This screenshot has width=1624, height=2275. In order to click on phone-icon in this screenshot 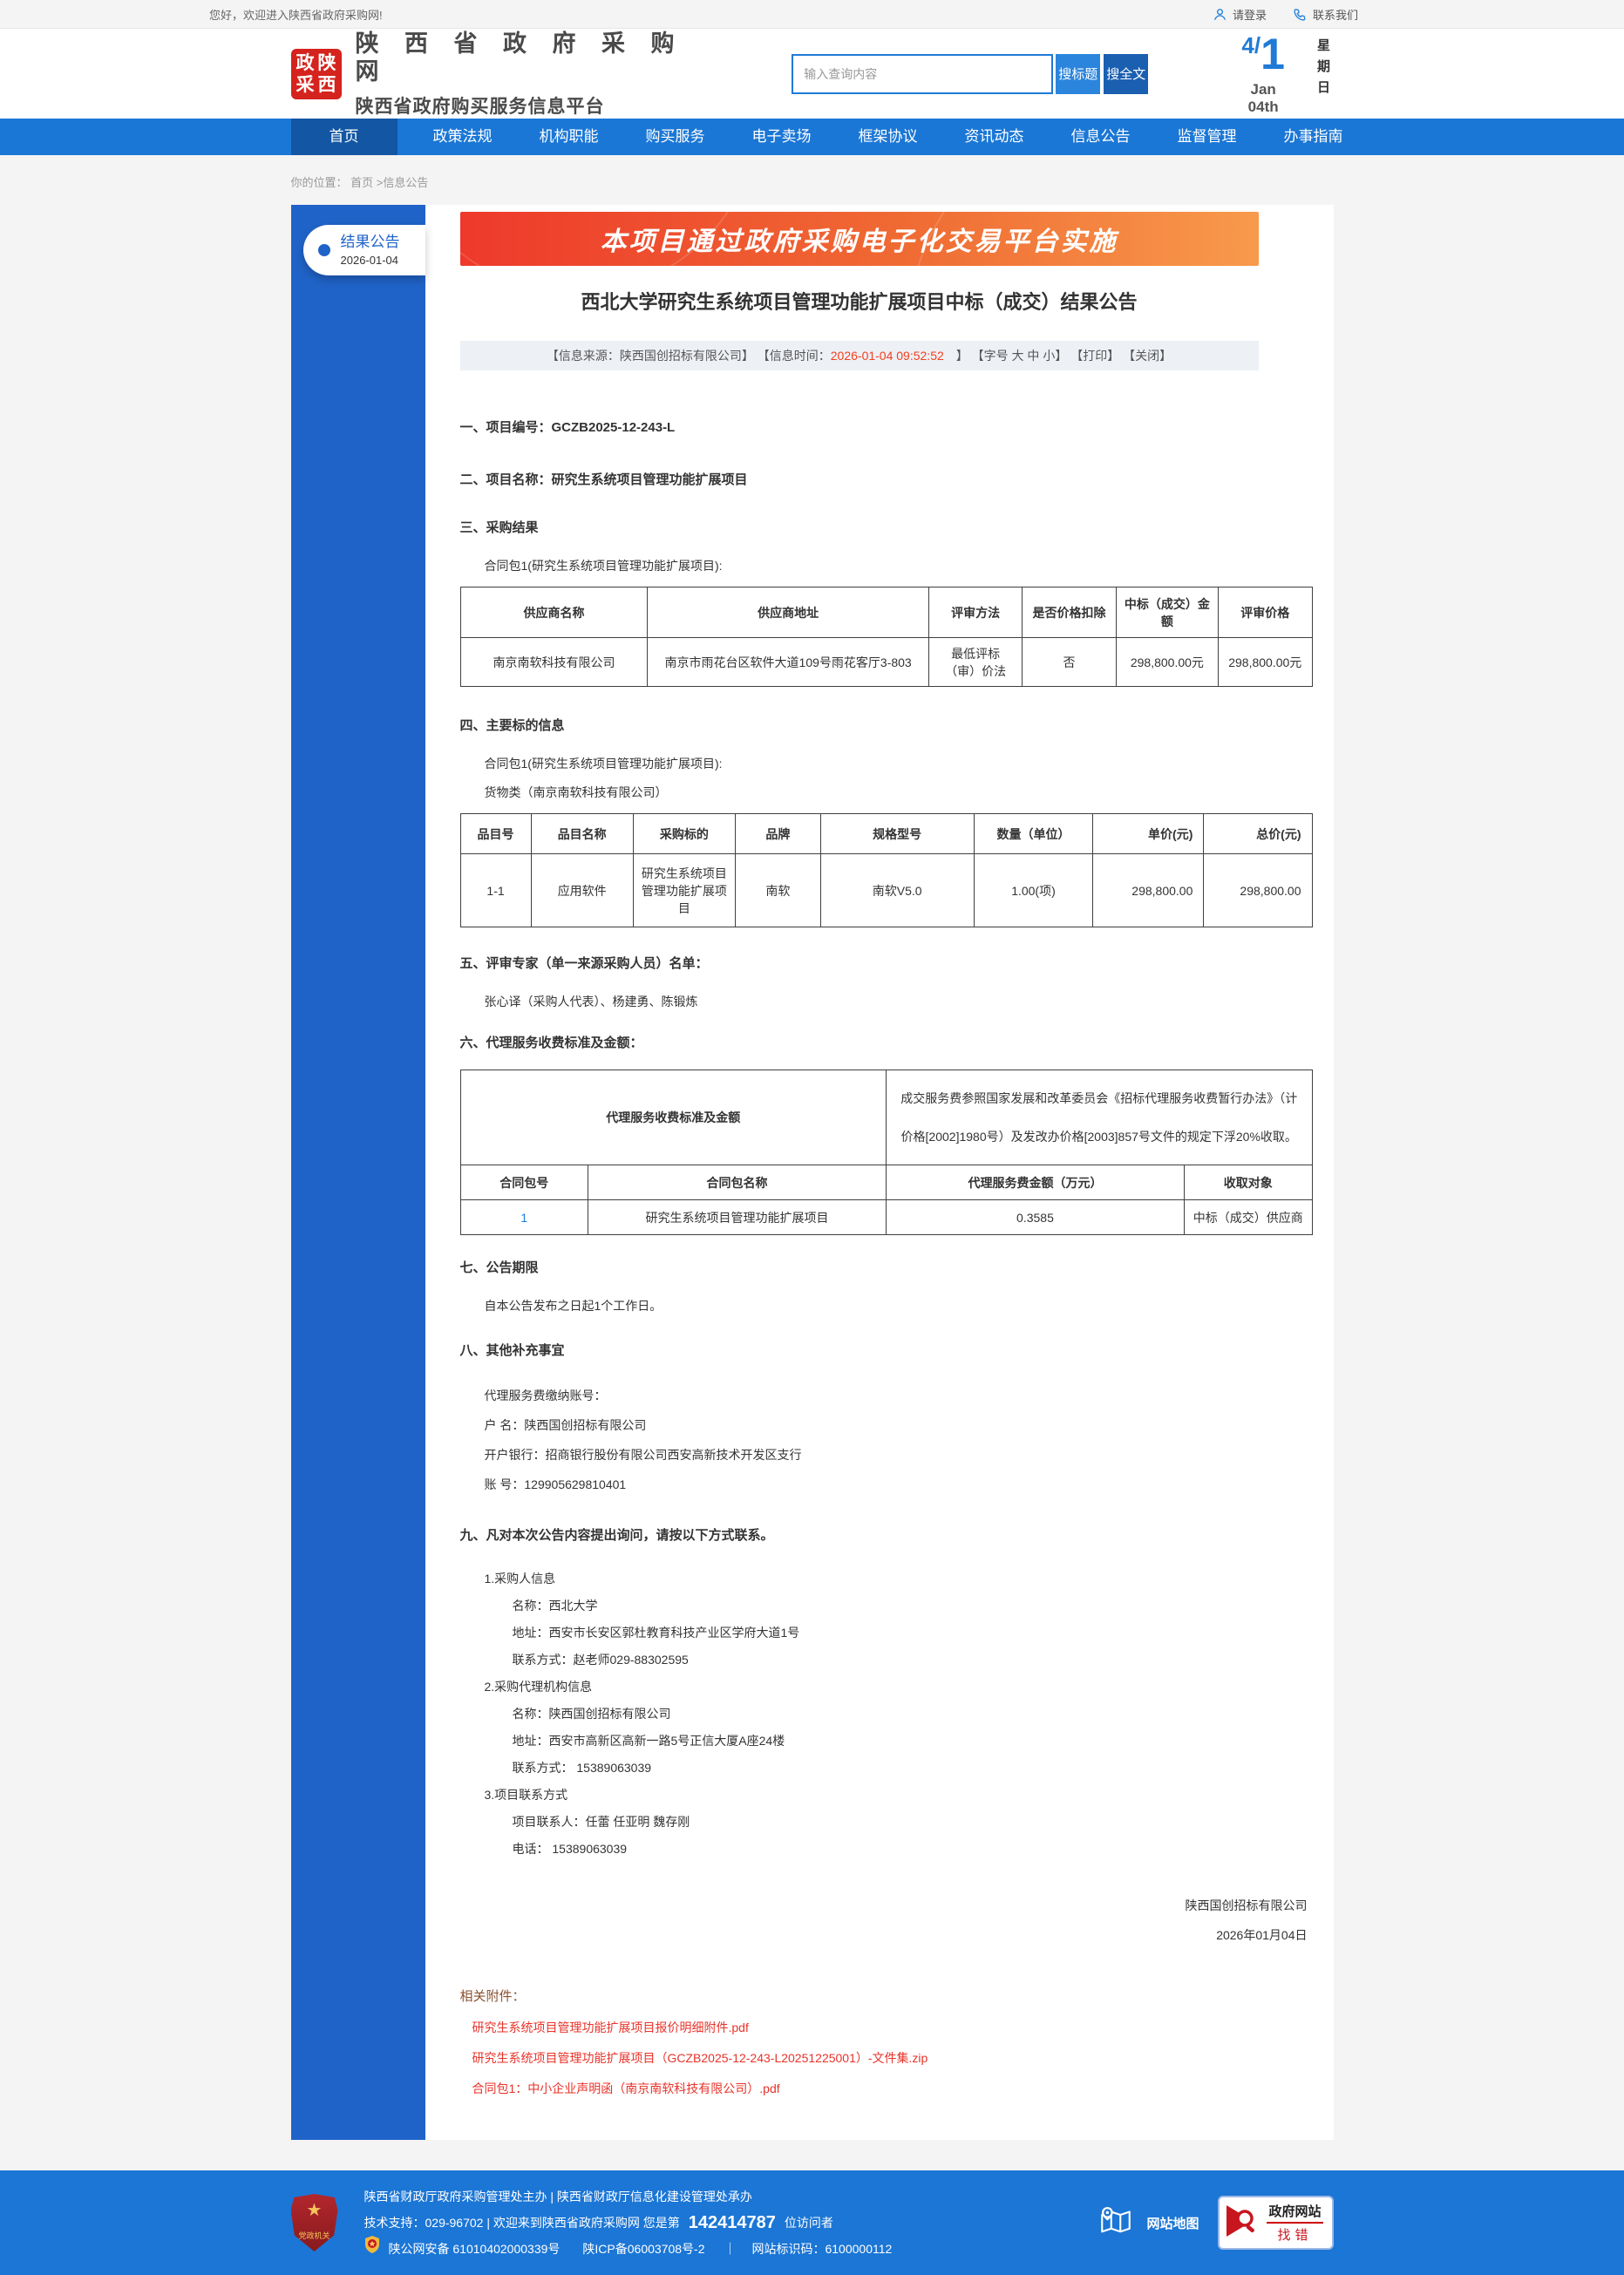, I will do `click(1300, 14)`.